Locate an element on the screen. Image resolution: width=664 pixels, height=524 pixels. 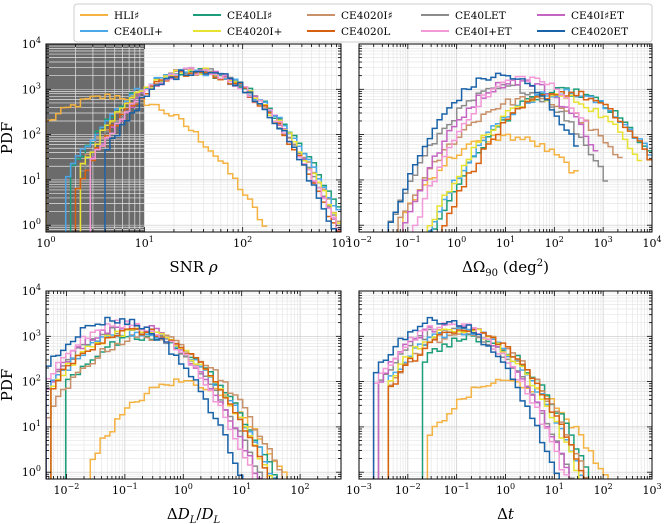
series-time-ce40let is located at coordinates (476, 402).